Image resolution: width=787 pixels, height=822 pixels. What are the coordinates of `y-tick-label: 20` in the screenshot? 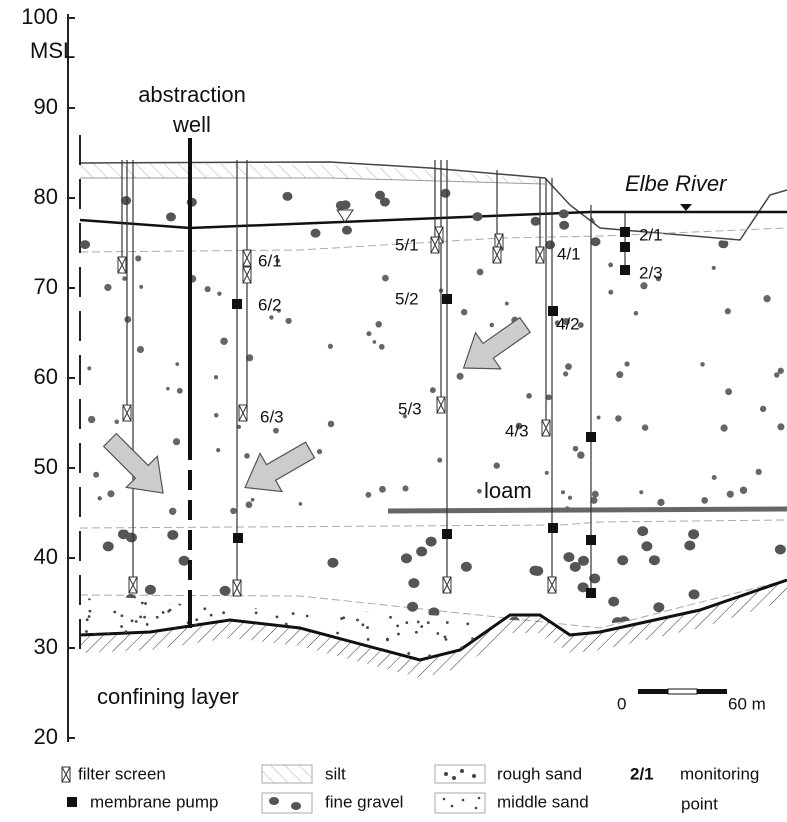 It's located at (46, 736).